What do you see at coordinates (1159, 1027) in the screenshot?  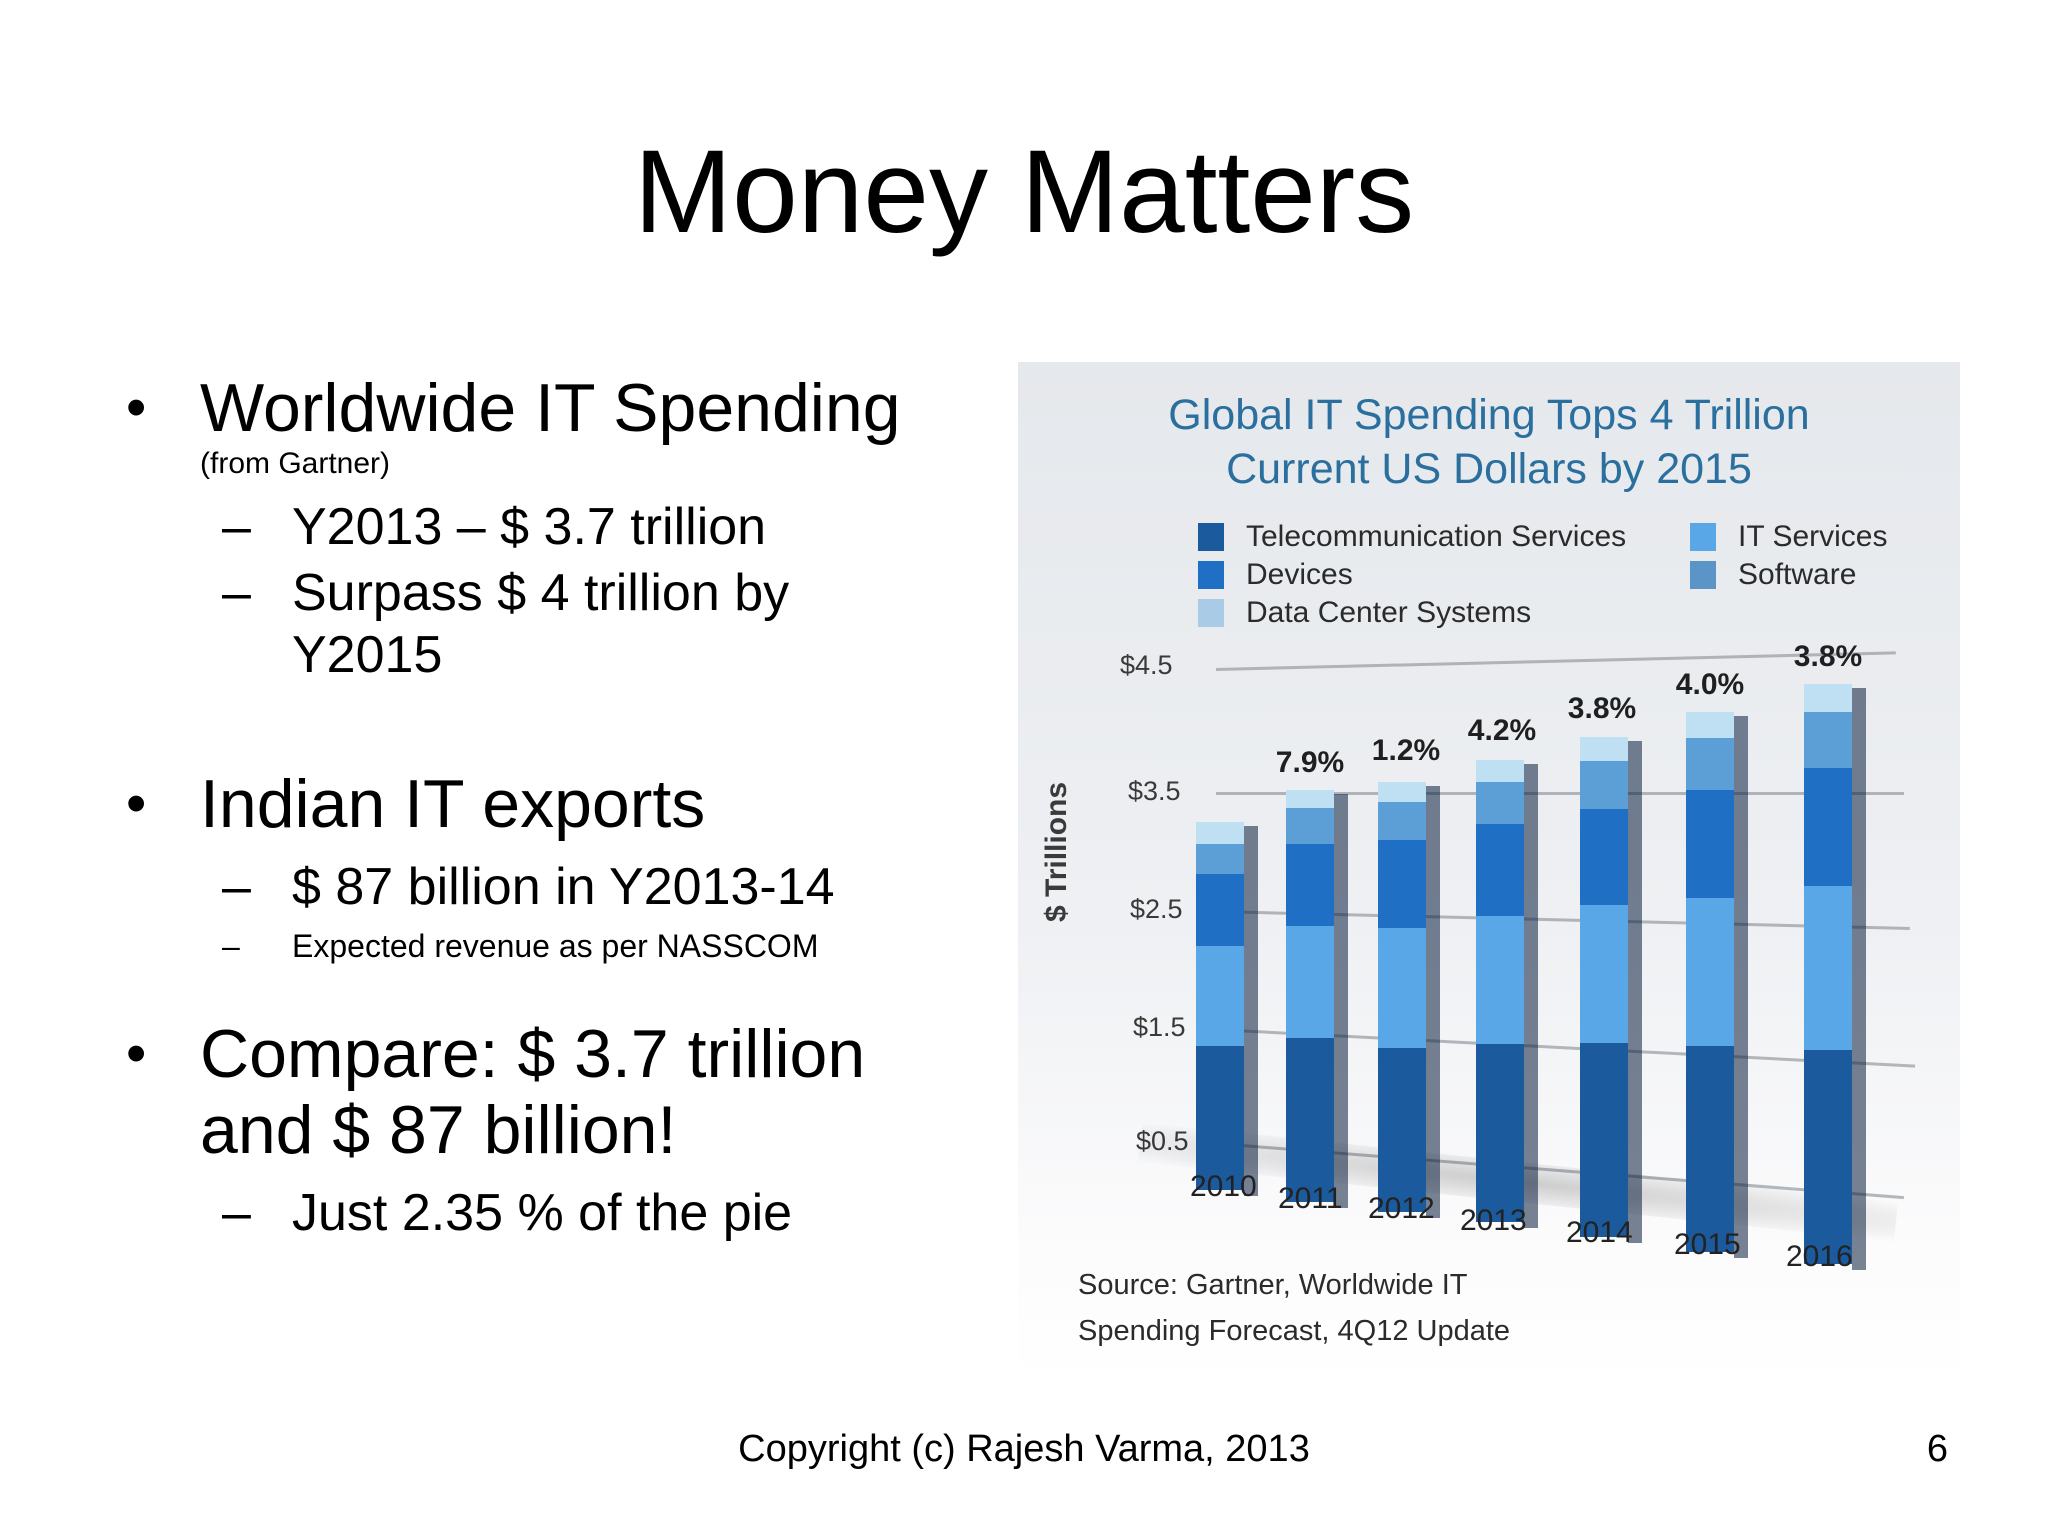 I see `y-tick: $1.5` at bounding box center [1159, 1027].